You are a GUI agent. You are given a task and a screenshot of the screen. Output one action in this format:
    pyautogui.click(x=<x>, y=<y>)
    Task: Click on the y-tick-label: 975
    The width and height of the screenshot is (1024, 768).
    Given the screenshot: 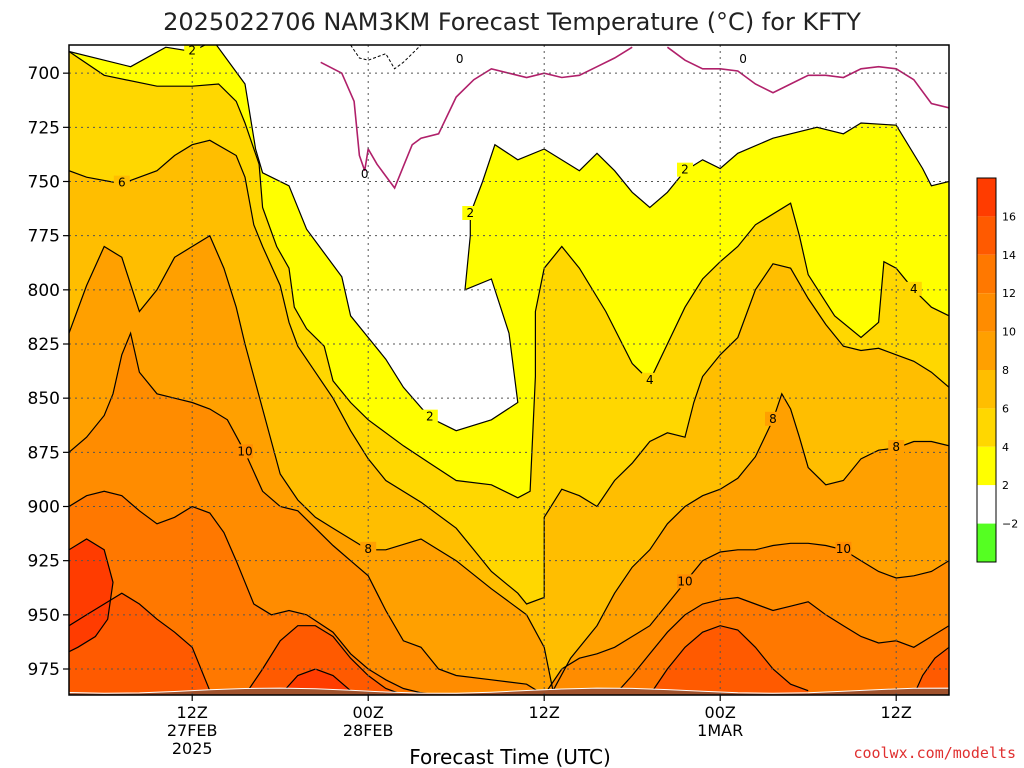 What is the action you would take?
    pyautogui.click(x=44, y=670)
    